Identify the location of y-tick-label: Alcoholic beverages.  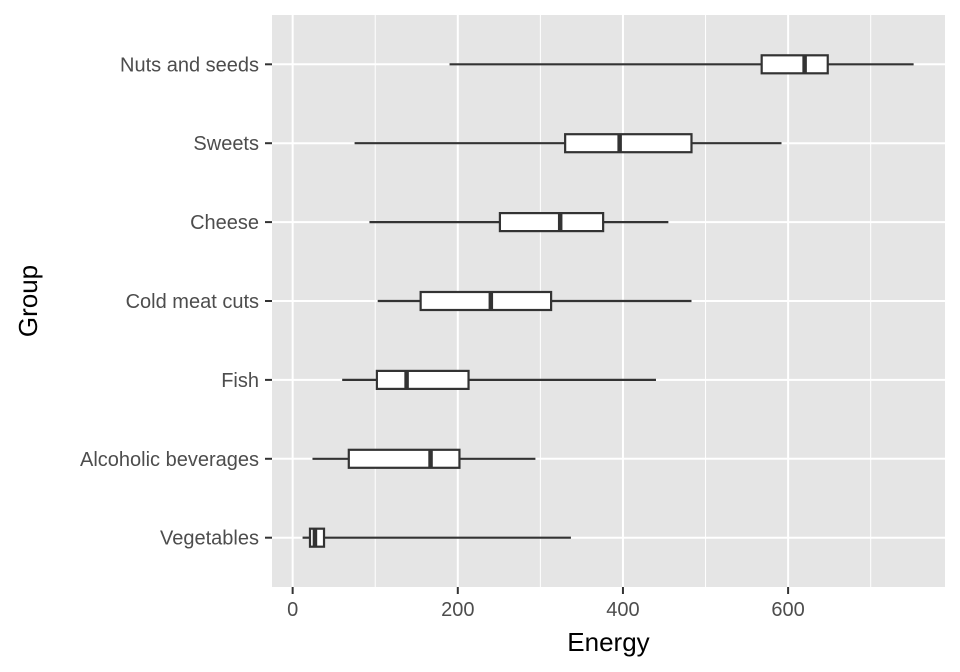
(169, 460).